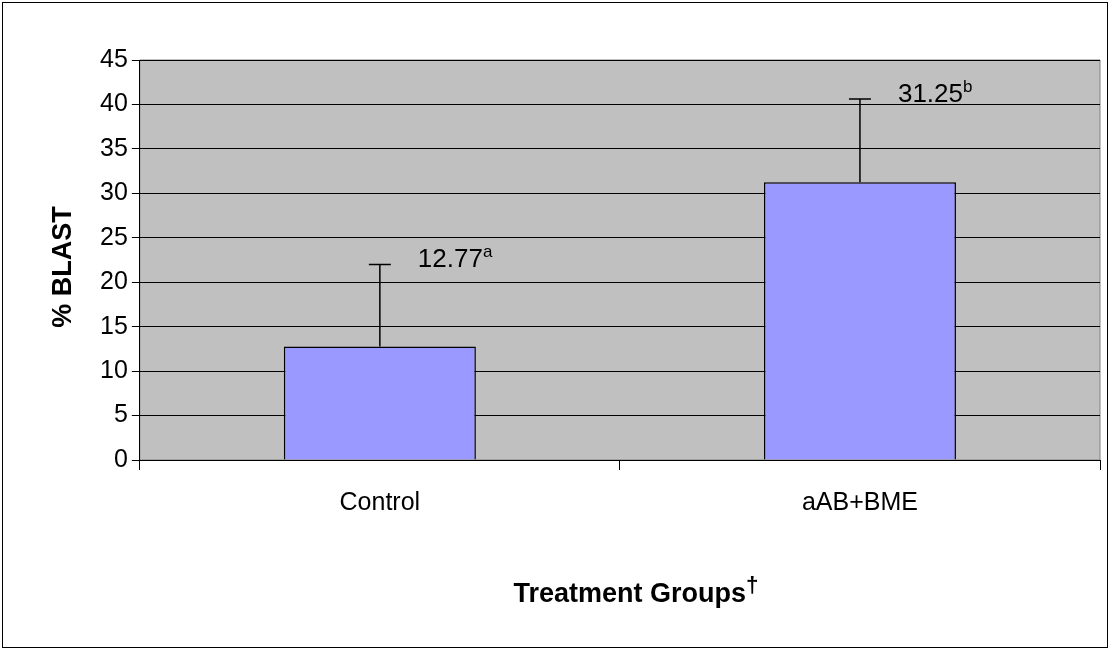  What do you see at coordinates (114, 324) in the screenshot?
I see `y-tick-label: 15` at bounding box center [114, 324].